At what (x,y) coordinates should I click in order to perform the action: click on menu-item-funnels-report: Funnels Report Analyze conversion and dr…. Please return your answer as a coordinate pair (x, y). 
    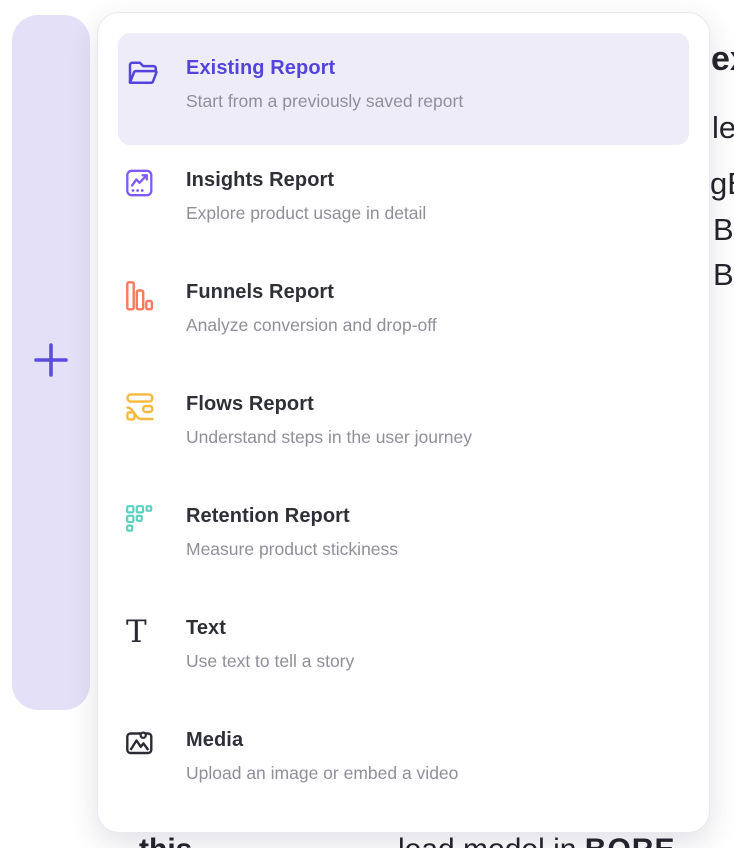
    Looking at the image, I should click on (403, 313).